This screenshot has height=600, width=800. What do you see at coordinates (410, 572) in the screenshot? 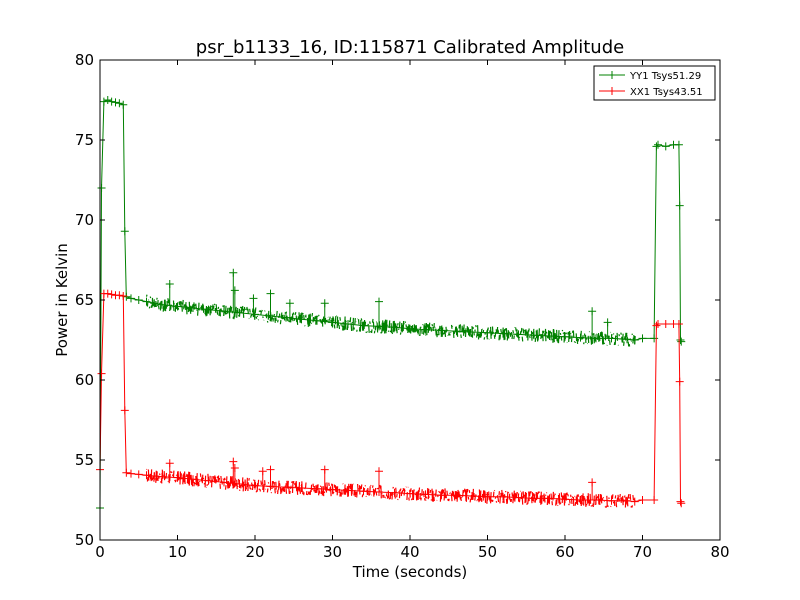
I see `x-axis-label: Time (seconds)` at bounding box center [410, 572].